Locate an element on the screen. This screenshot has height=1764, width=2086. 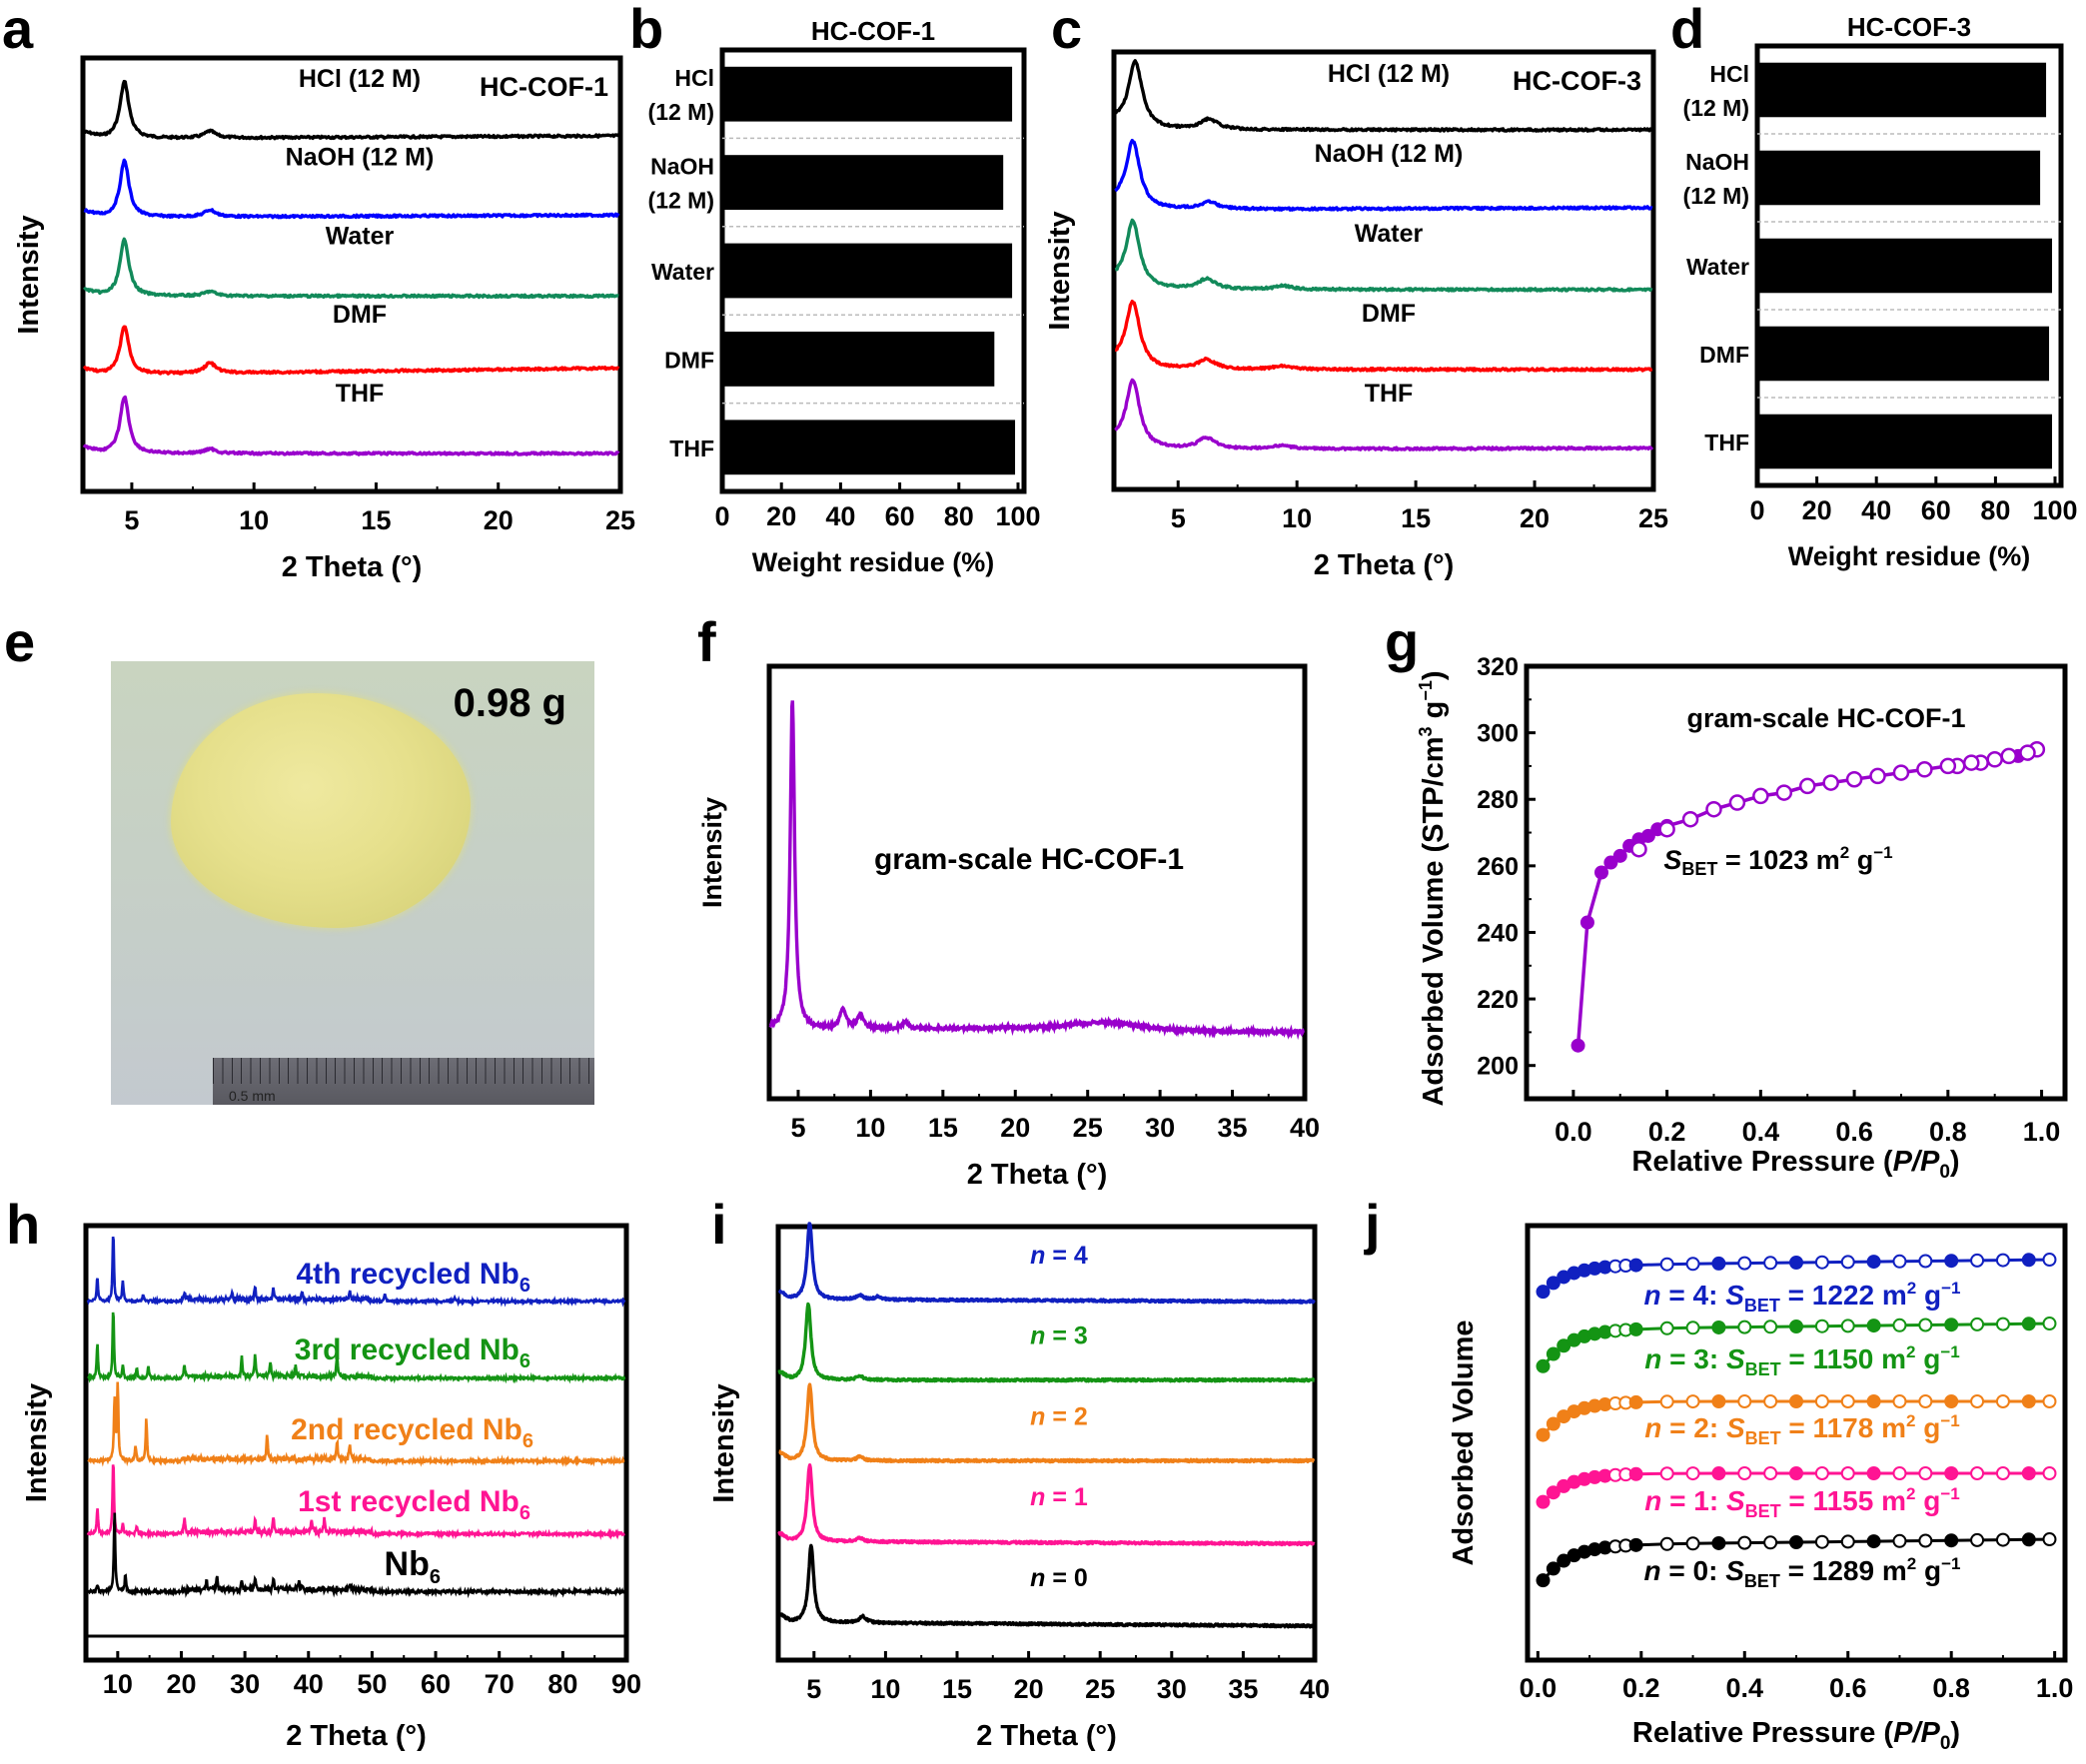
series-label: HCl (12 M) is located at coordinates (360, 79).